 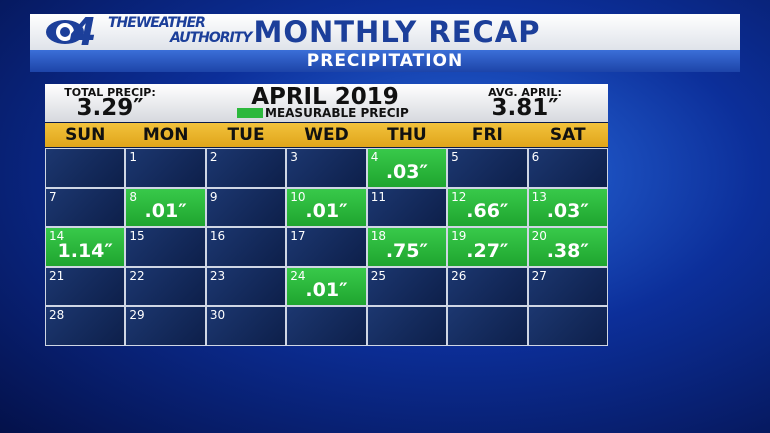 I want to click on header-bar, so click(x=385, y=32).